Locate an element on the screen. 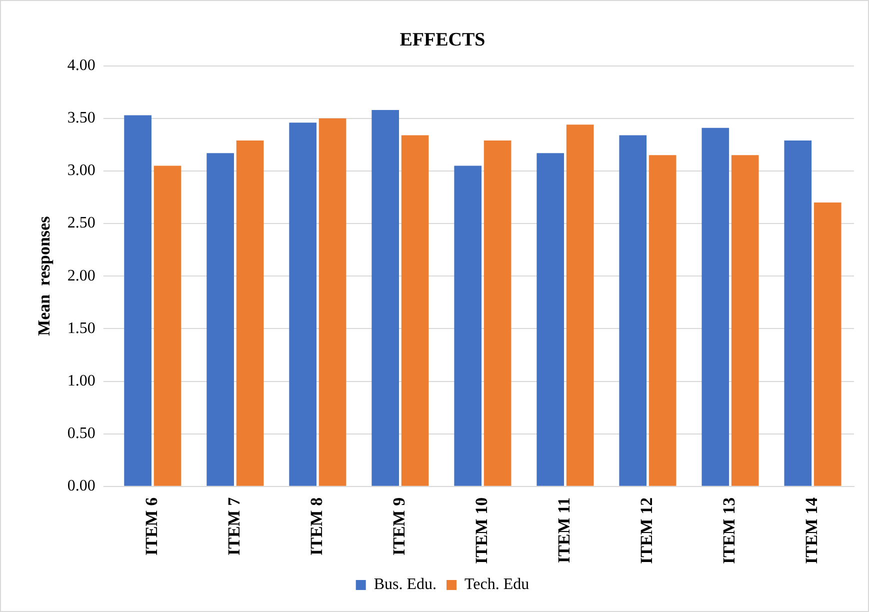  y-tick-label: 3.50 is located at coordinates (81, 118).